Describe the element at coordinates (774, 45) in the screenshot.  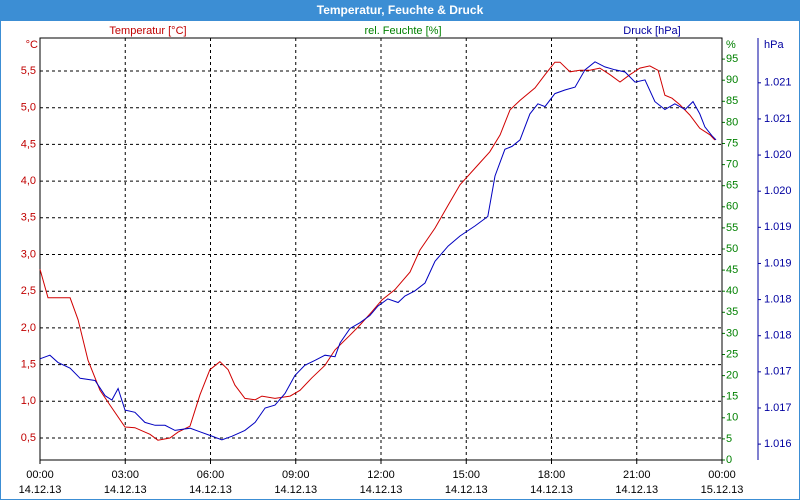
I see `y3-axis-unit: hPa` at that location.